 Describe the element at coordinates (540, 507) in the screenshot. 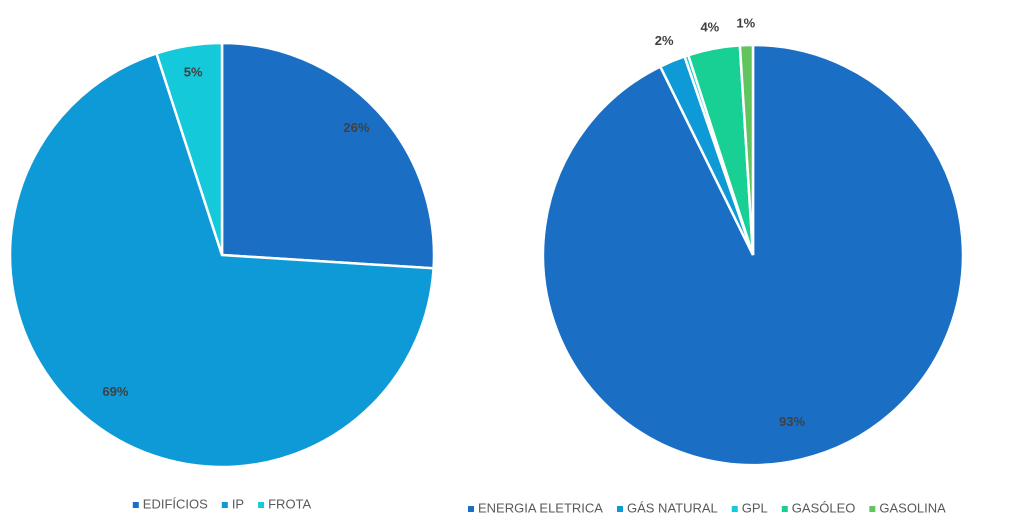

I see `legend-label: ENERGIA ELETRICA` at that location.